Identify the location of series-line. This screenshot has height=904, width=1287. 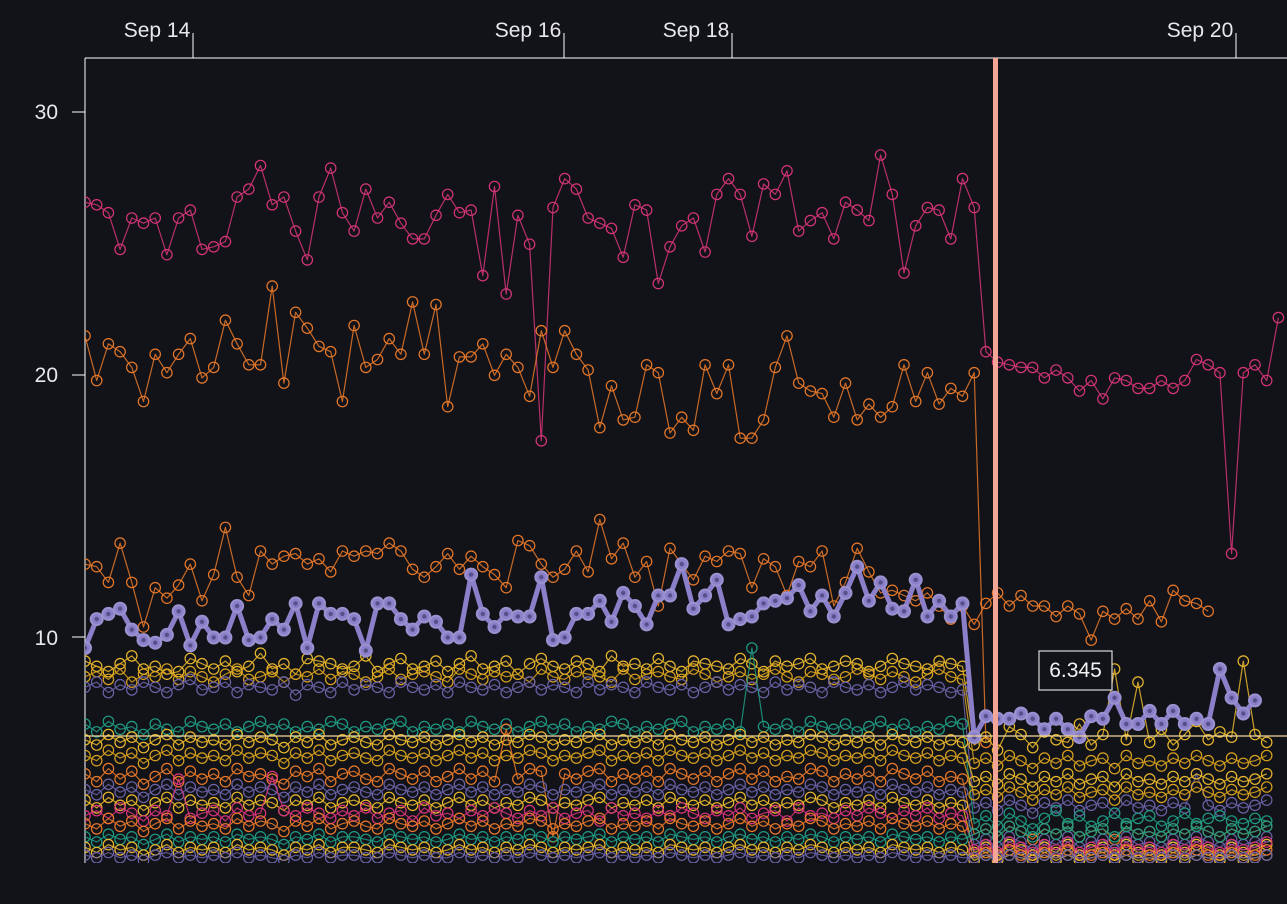
(647, 579).